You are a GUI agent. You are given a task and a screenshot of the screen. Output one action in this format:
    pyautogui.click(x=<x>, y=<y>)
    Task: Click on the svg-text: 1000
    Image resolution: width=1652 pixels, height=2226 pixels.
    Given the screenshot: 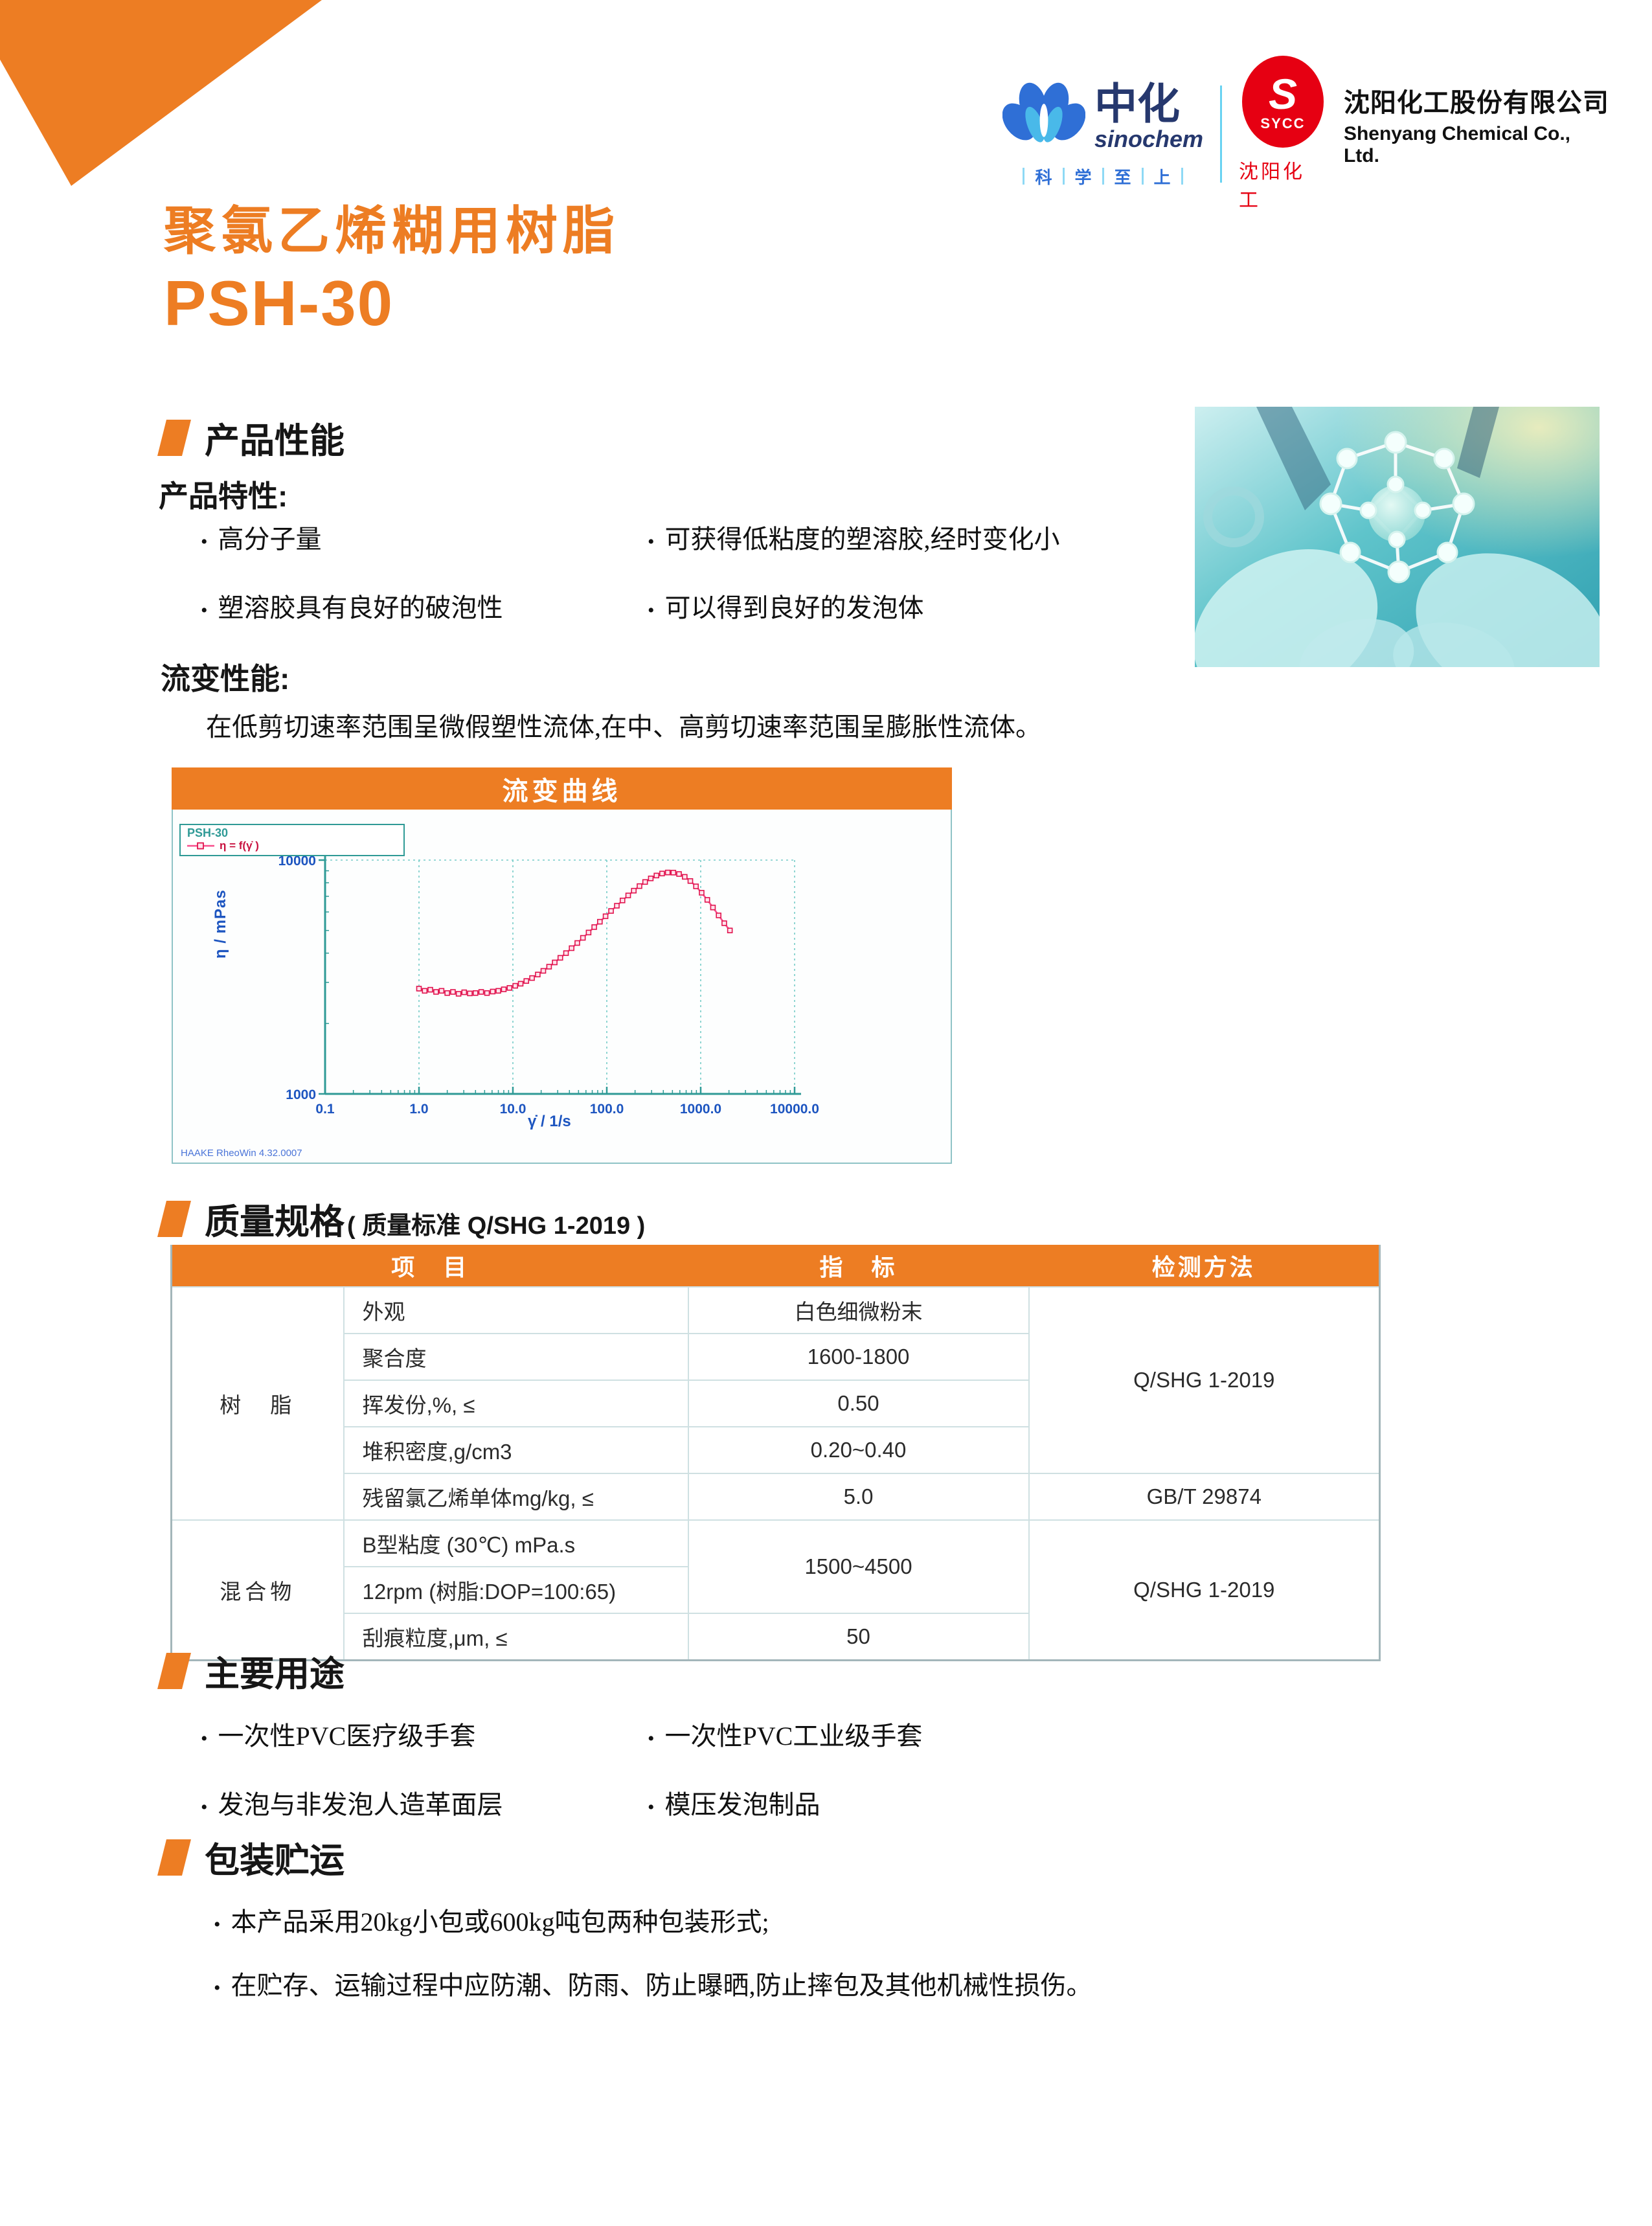 What is the action you would take?
    pyautogui.click(x=301, y=1094)
    